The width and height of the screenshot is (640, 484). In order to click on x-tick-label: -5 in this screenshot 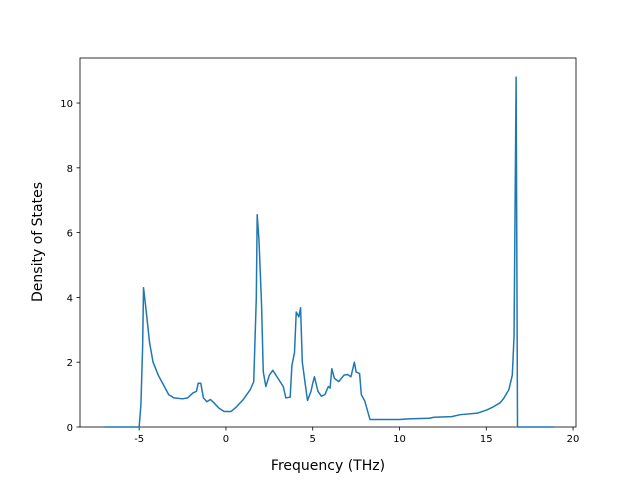, I will do `click(139, 439)`.